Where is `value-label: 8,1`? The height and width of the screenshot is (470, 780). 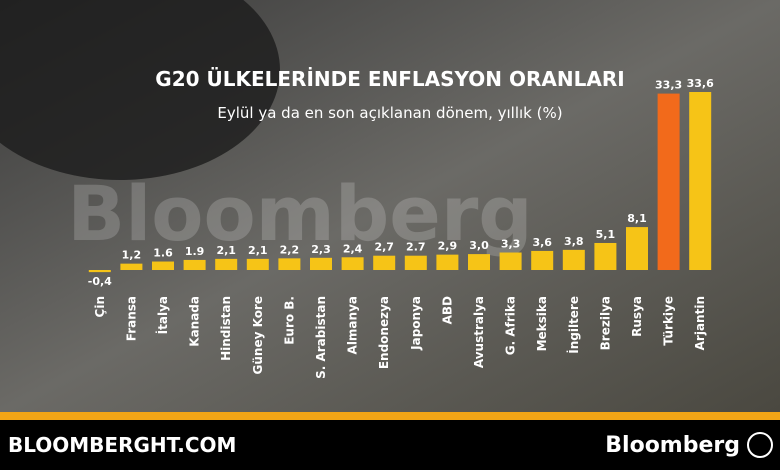 value-label: 8,1 is located at coordinates (637, 218).